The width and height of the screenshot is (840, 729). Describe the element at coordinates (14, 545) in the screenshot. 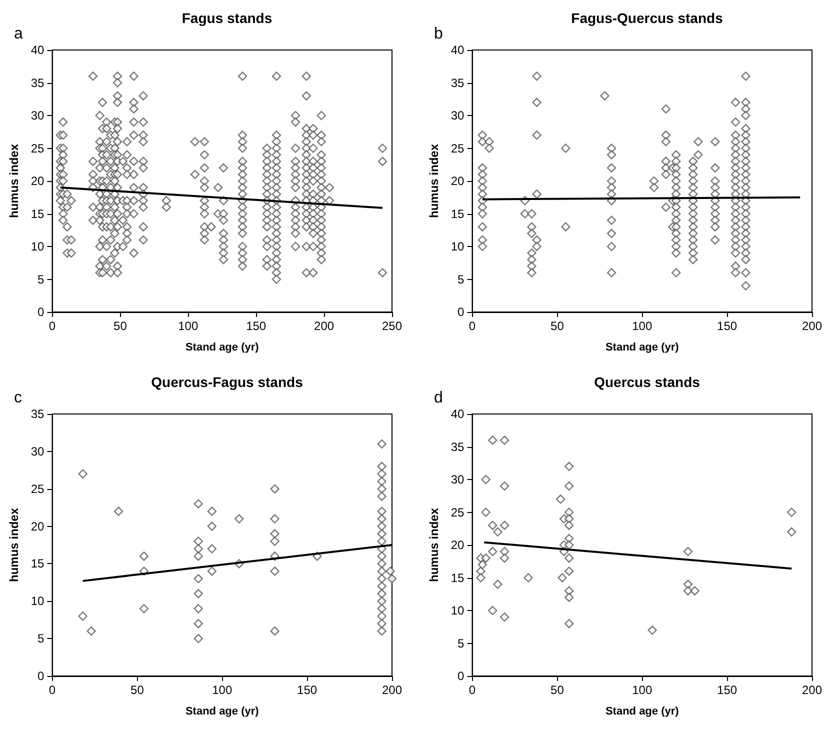

I see `y-axis-title: humus index` at that location.